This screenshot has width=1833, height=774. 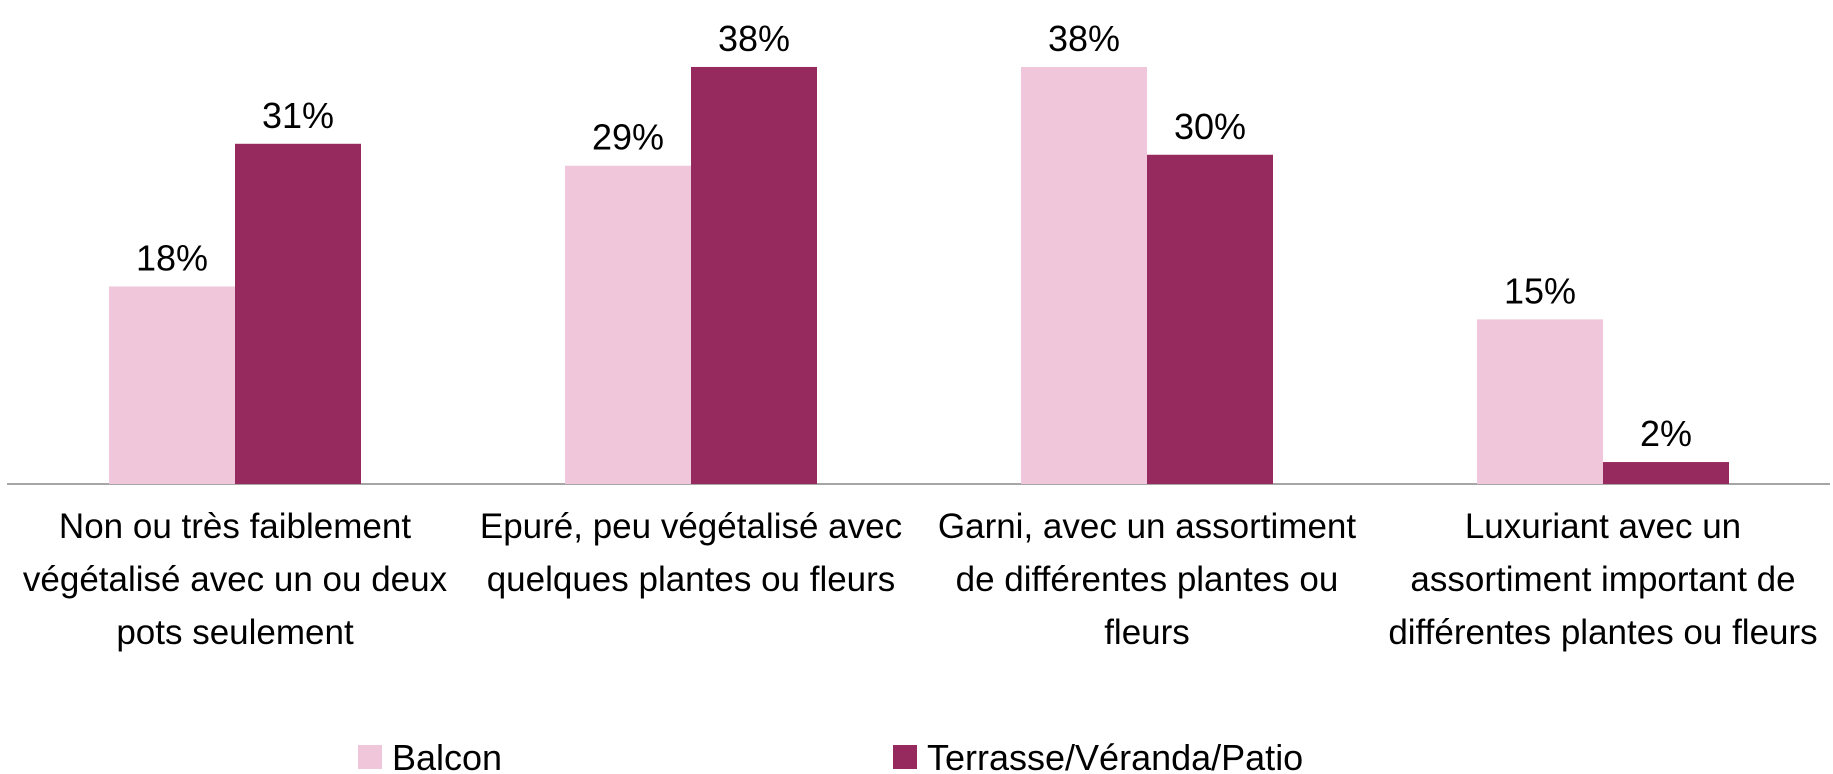 I want to click on legend-label: Balcon, so click(x=447, y=755).